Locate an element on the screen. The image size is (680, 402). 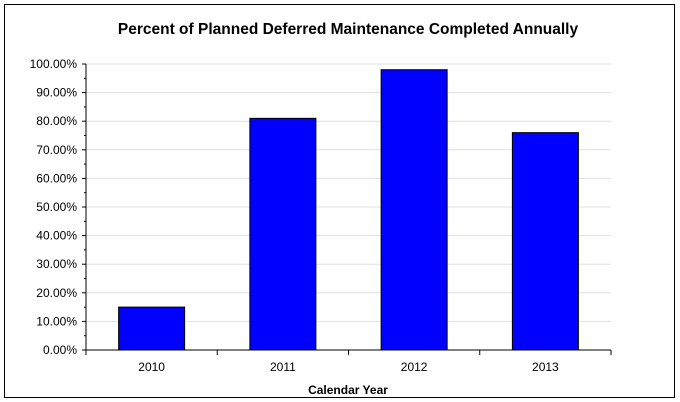
y-tick-label: 90.00% is located at coordinates (56, 93).